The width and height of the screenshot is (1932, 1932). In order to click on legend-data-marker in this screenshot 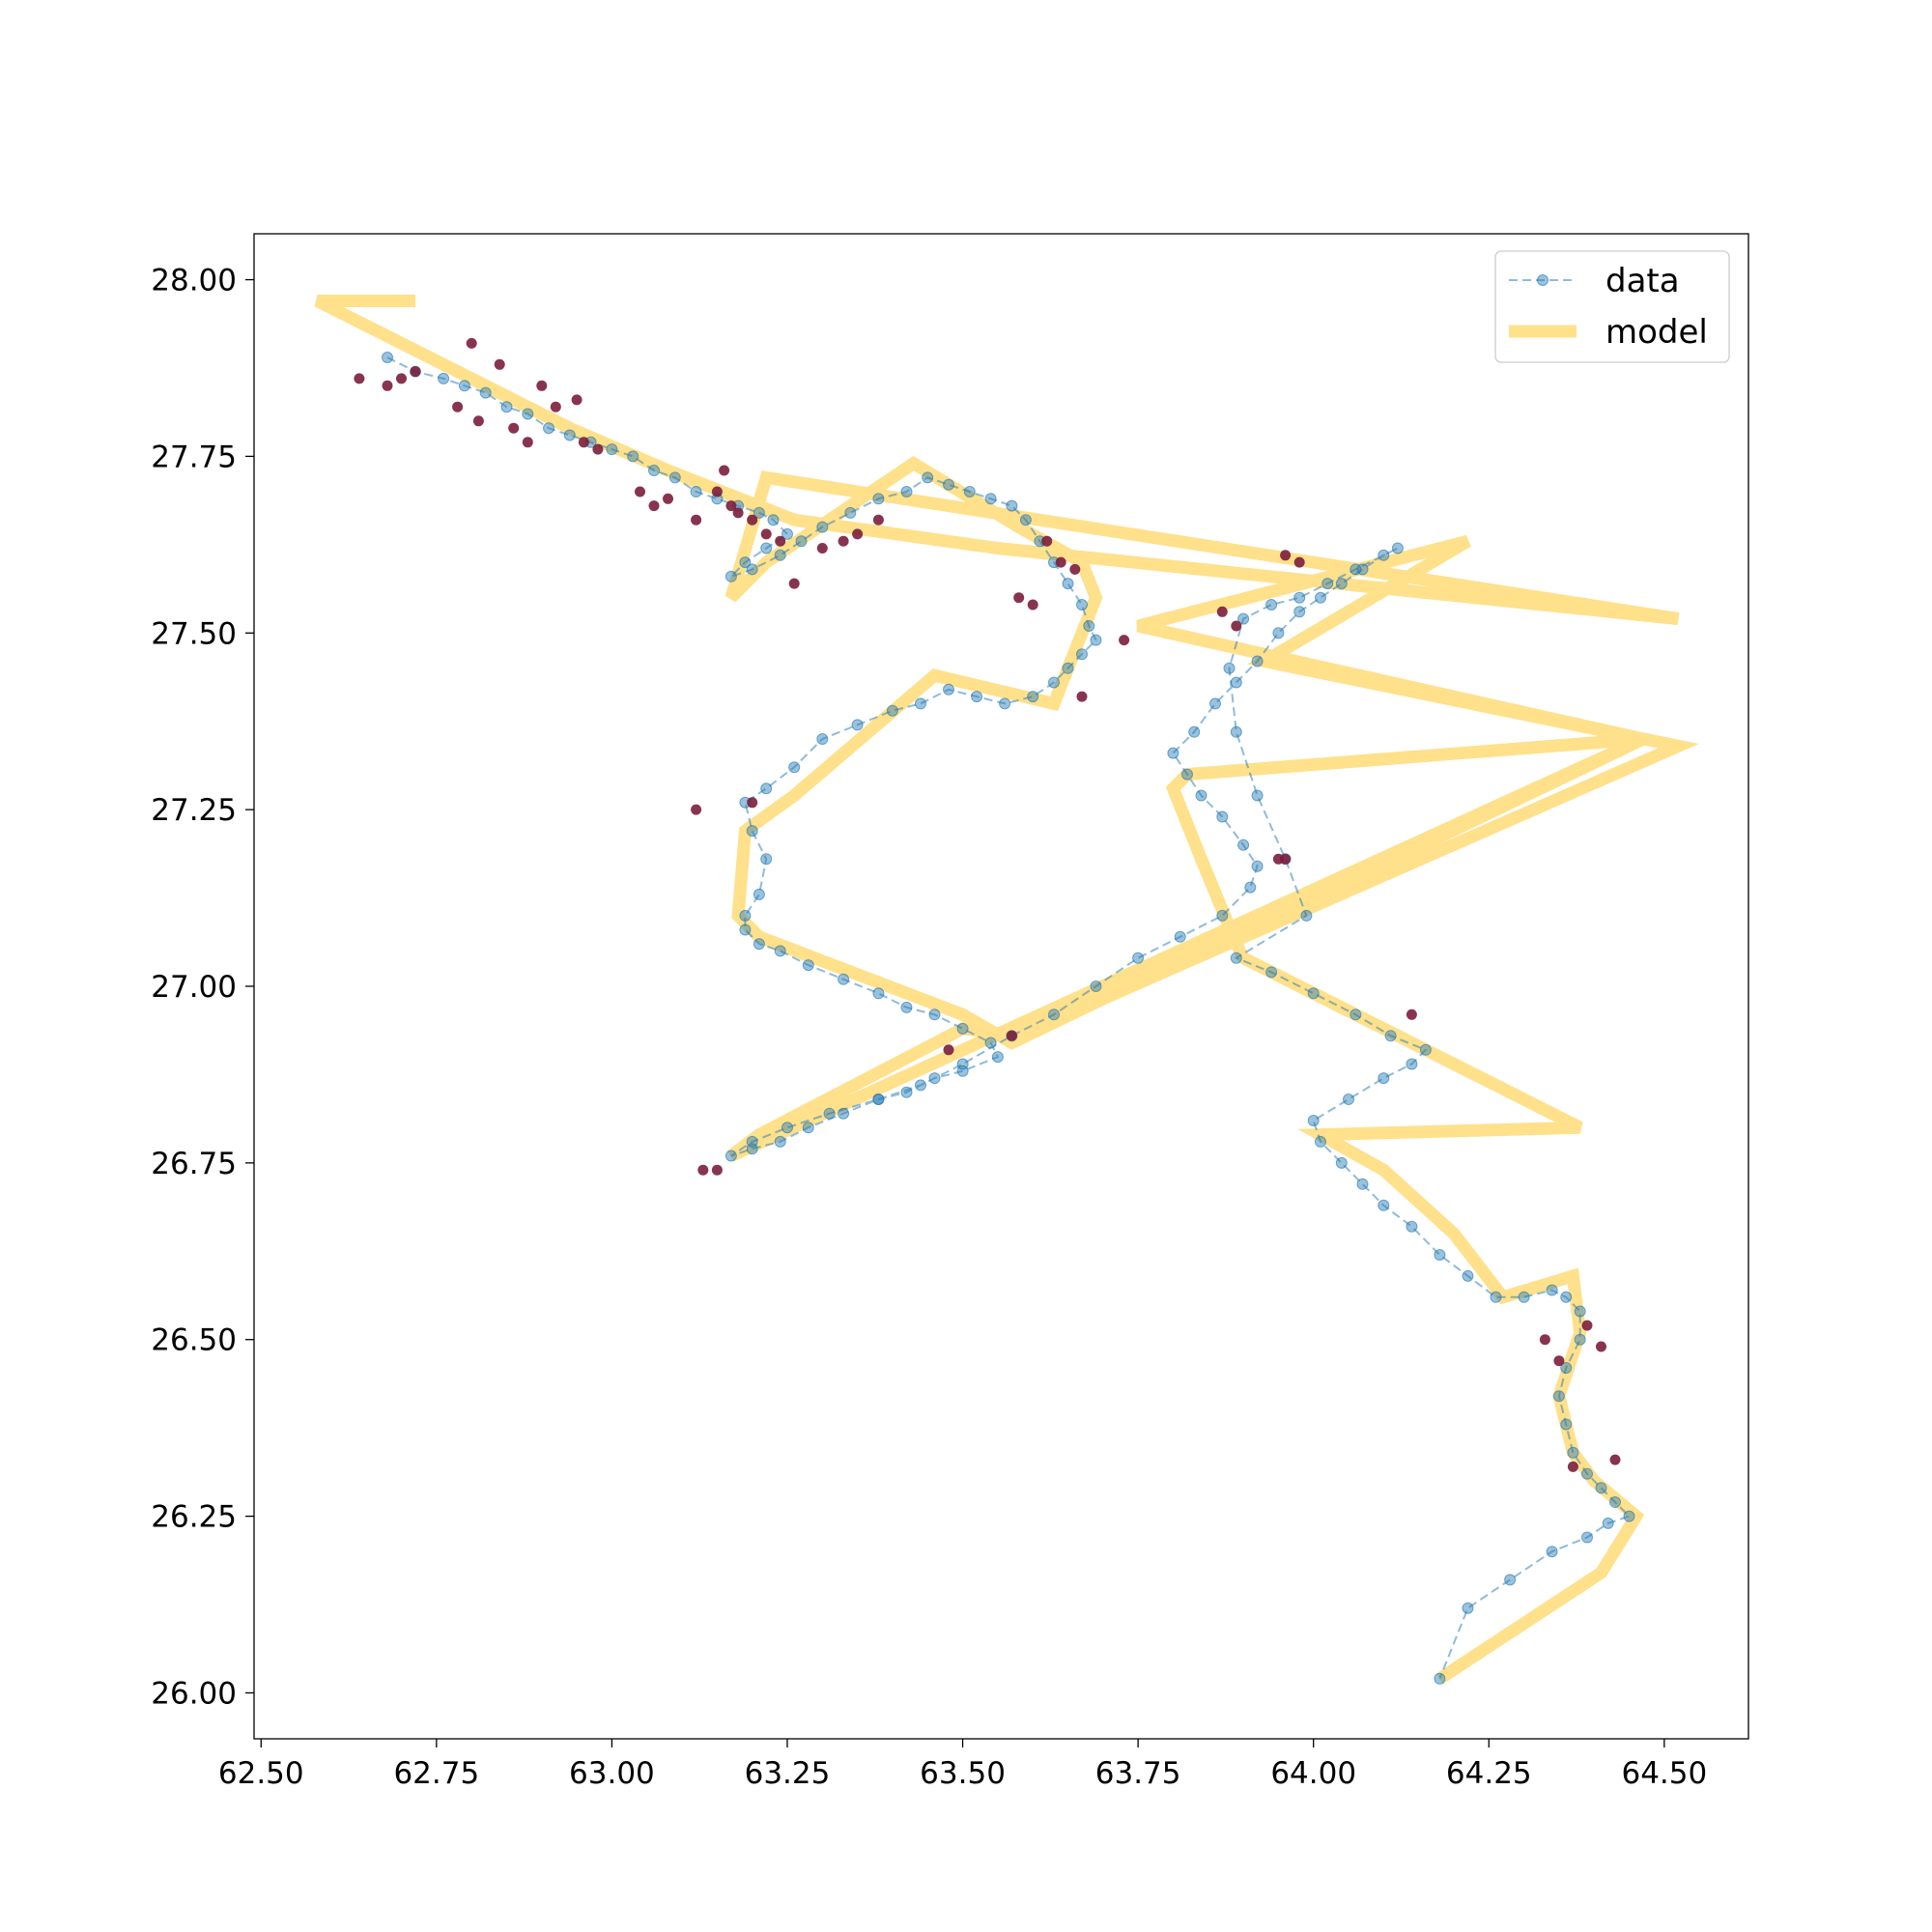, I will do `click(1542, 280)`.